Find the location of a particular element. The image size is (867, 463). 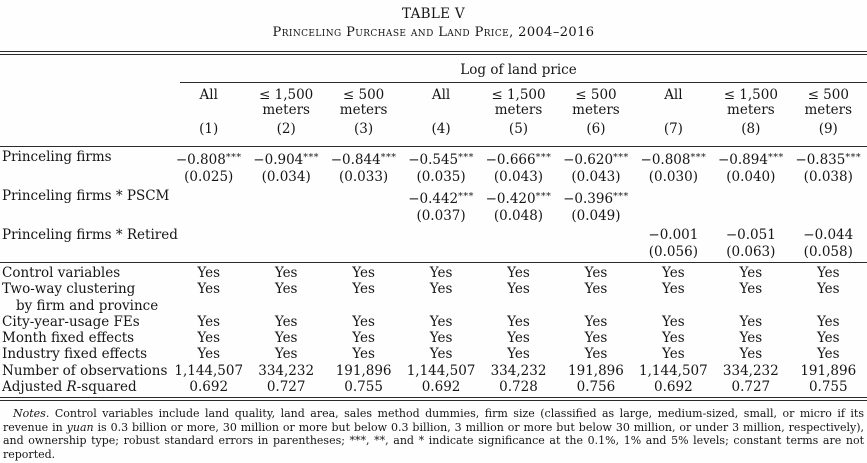

standard-error: (0.035) is located at coordinates (441, 177).